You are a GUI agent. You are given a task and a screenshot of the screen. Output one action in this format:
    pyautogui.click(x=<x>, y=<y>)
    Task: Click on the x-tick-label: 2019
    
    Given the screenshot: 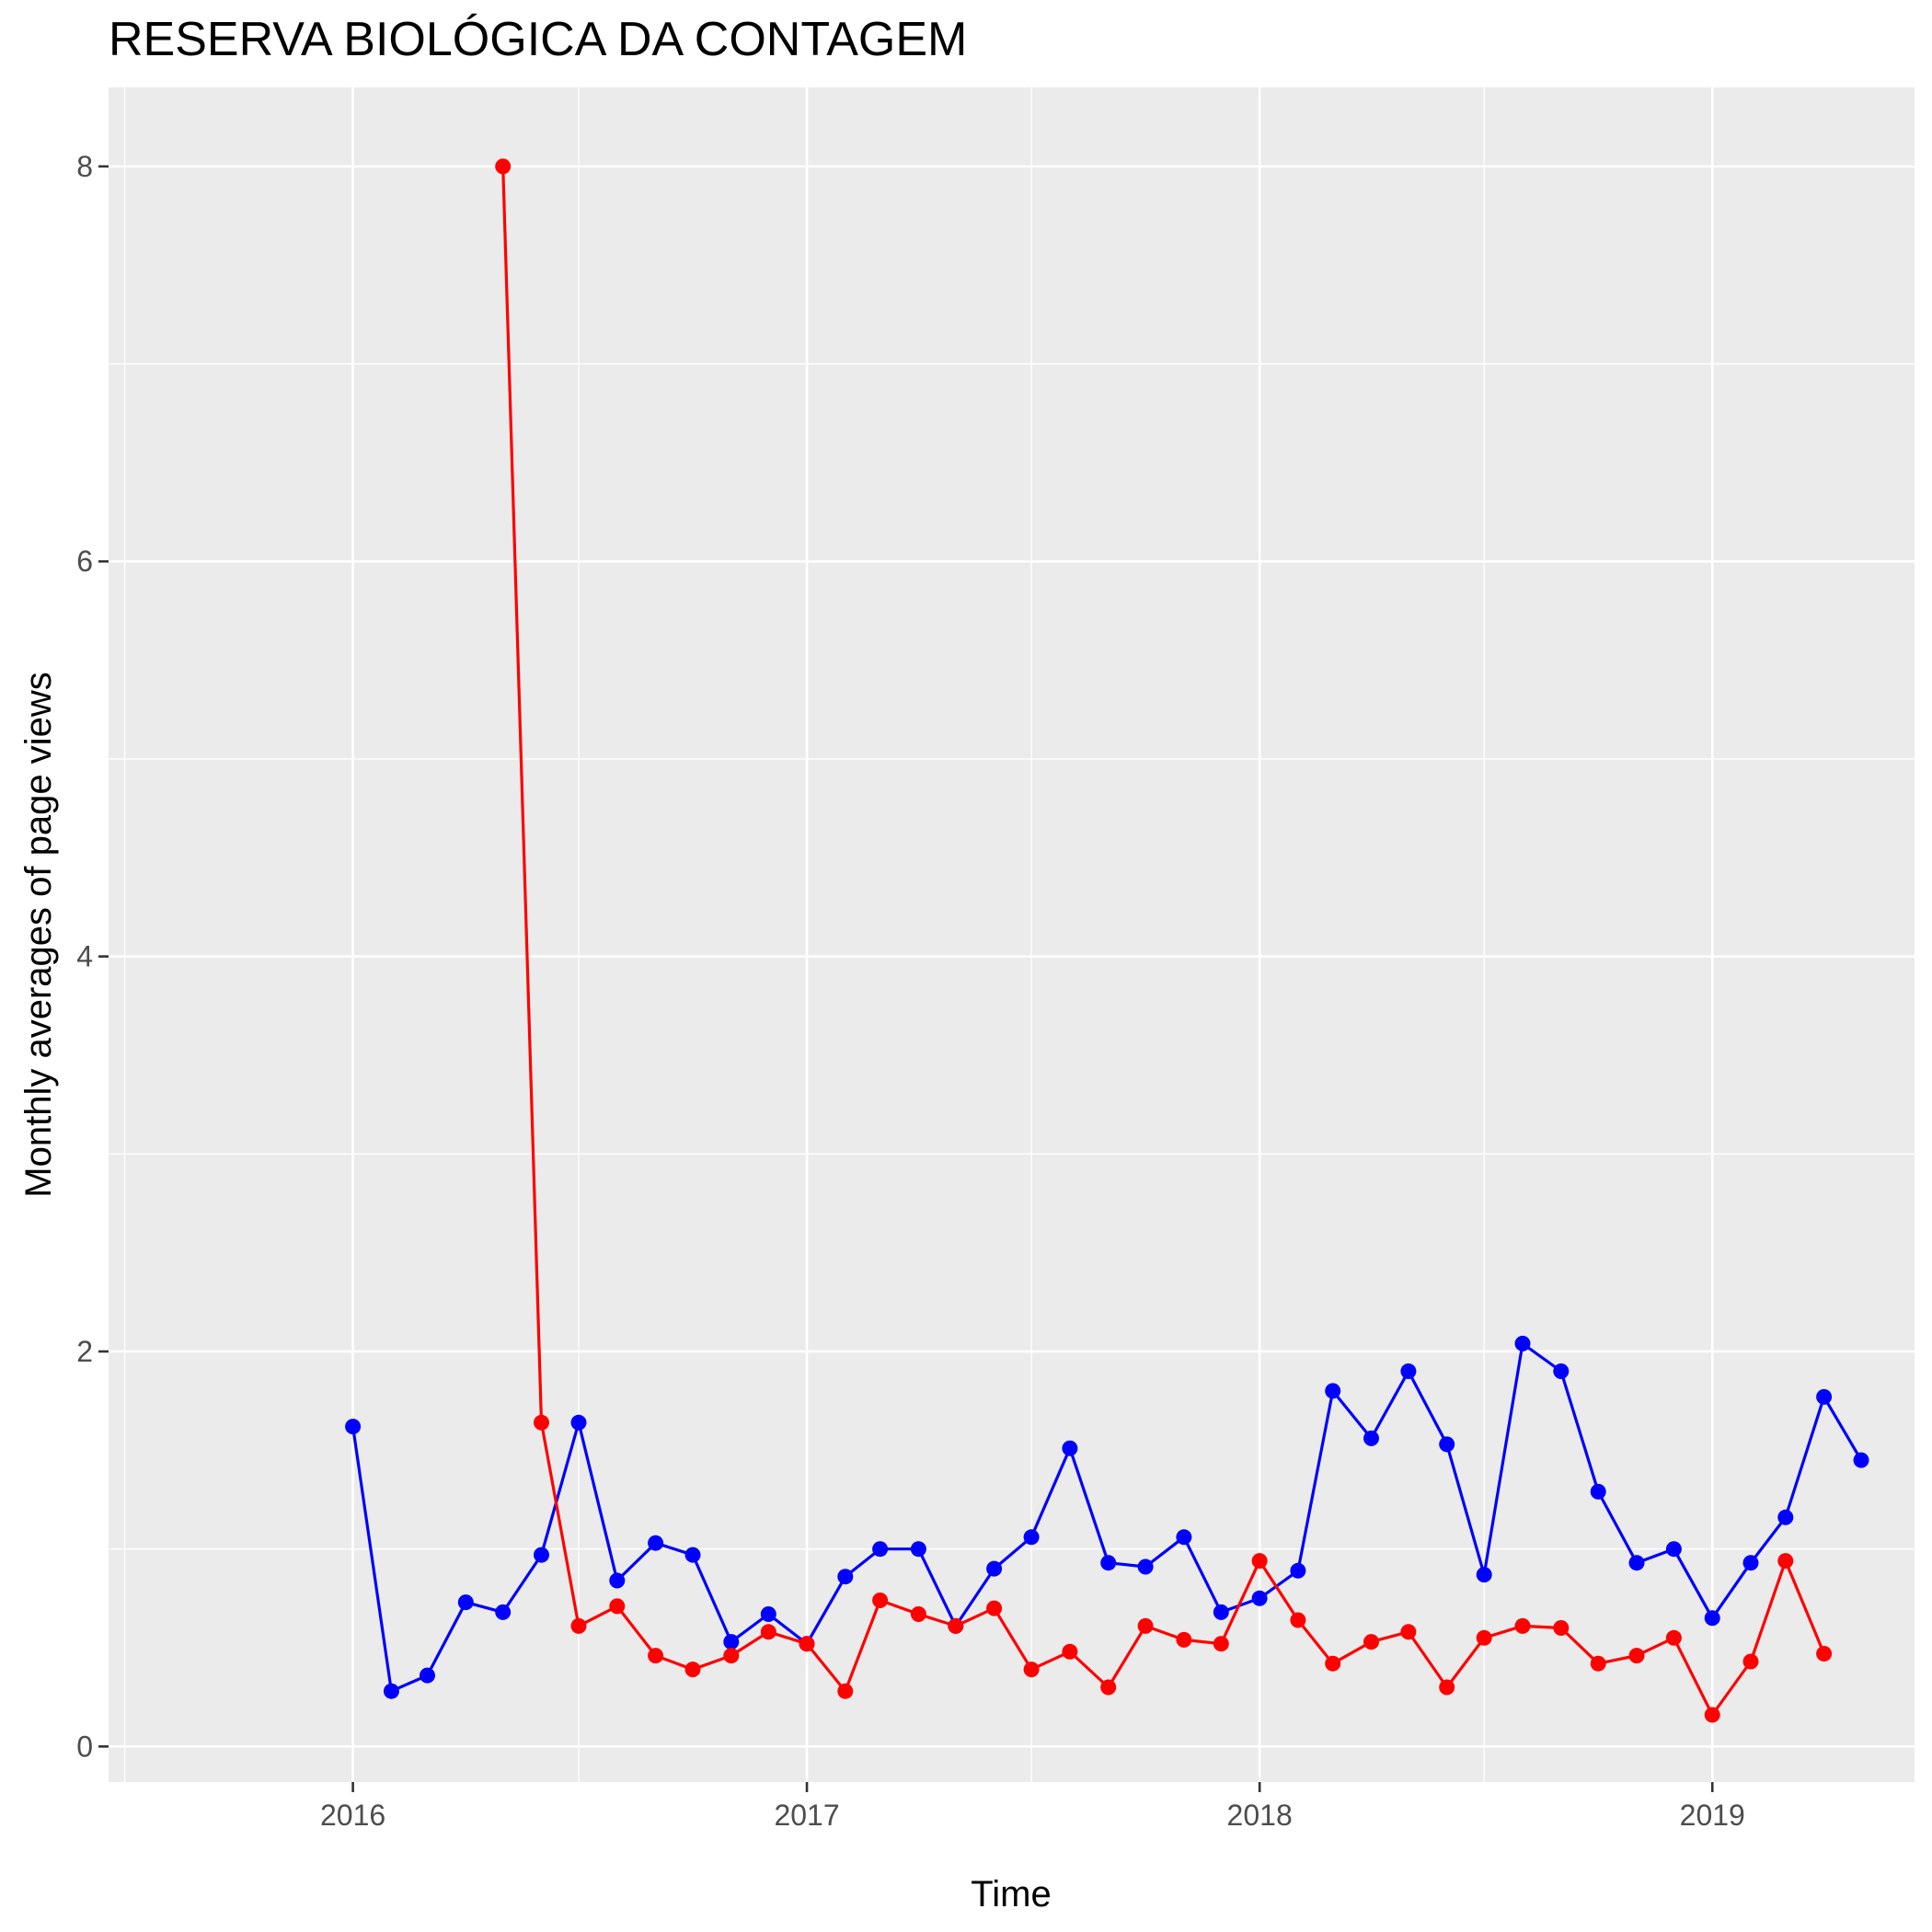 What is the action you would take?
    pyautogui.click(x=1712, y=1815)
    